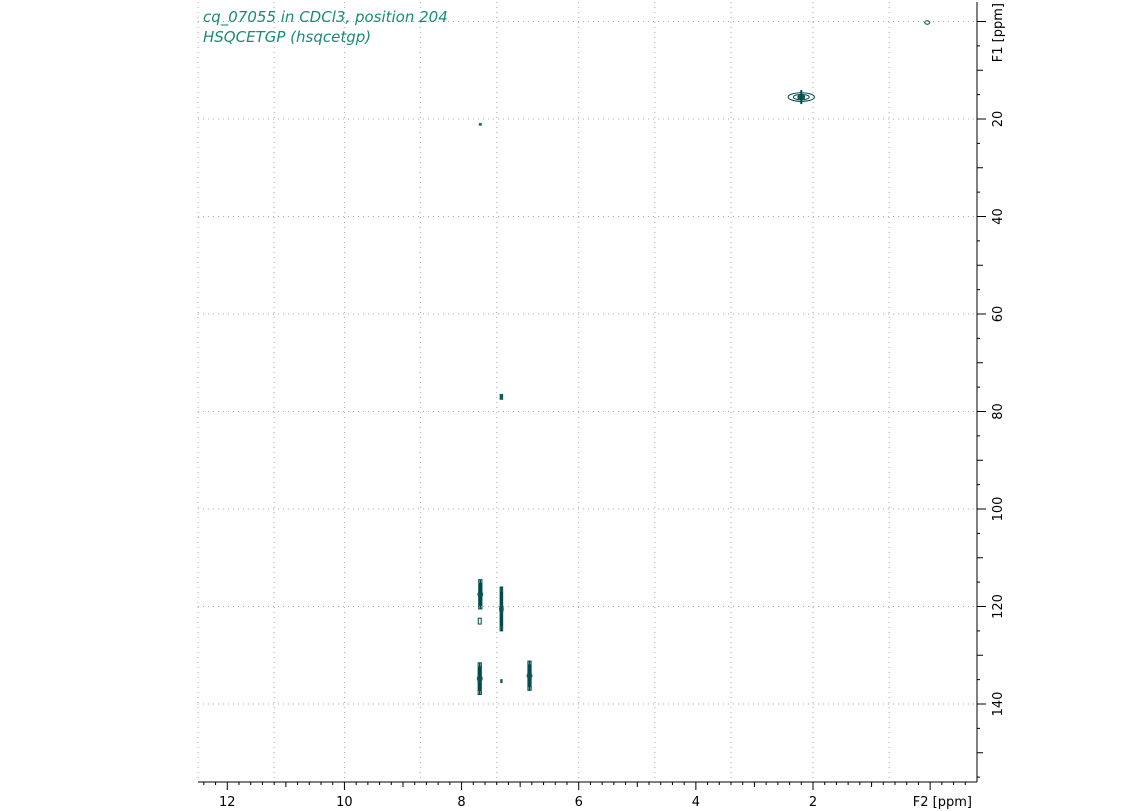 The height and width of the screenshot is (811, 1124). What do you see at coordinates (942, 802) in the screenshot?
I see `x-axis-label: F2 [ppm]` at bounding box center [942, 802].